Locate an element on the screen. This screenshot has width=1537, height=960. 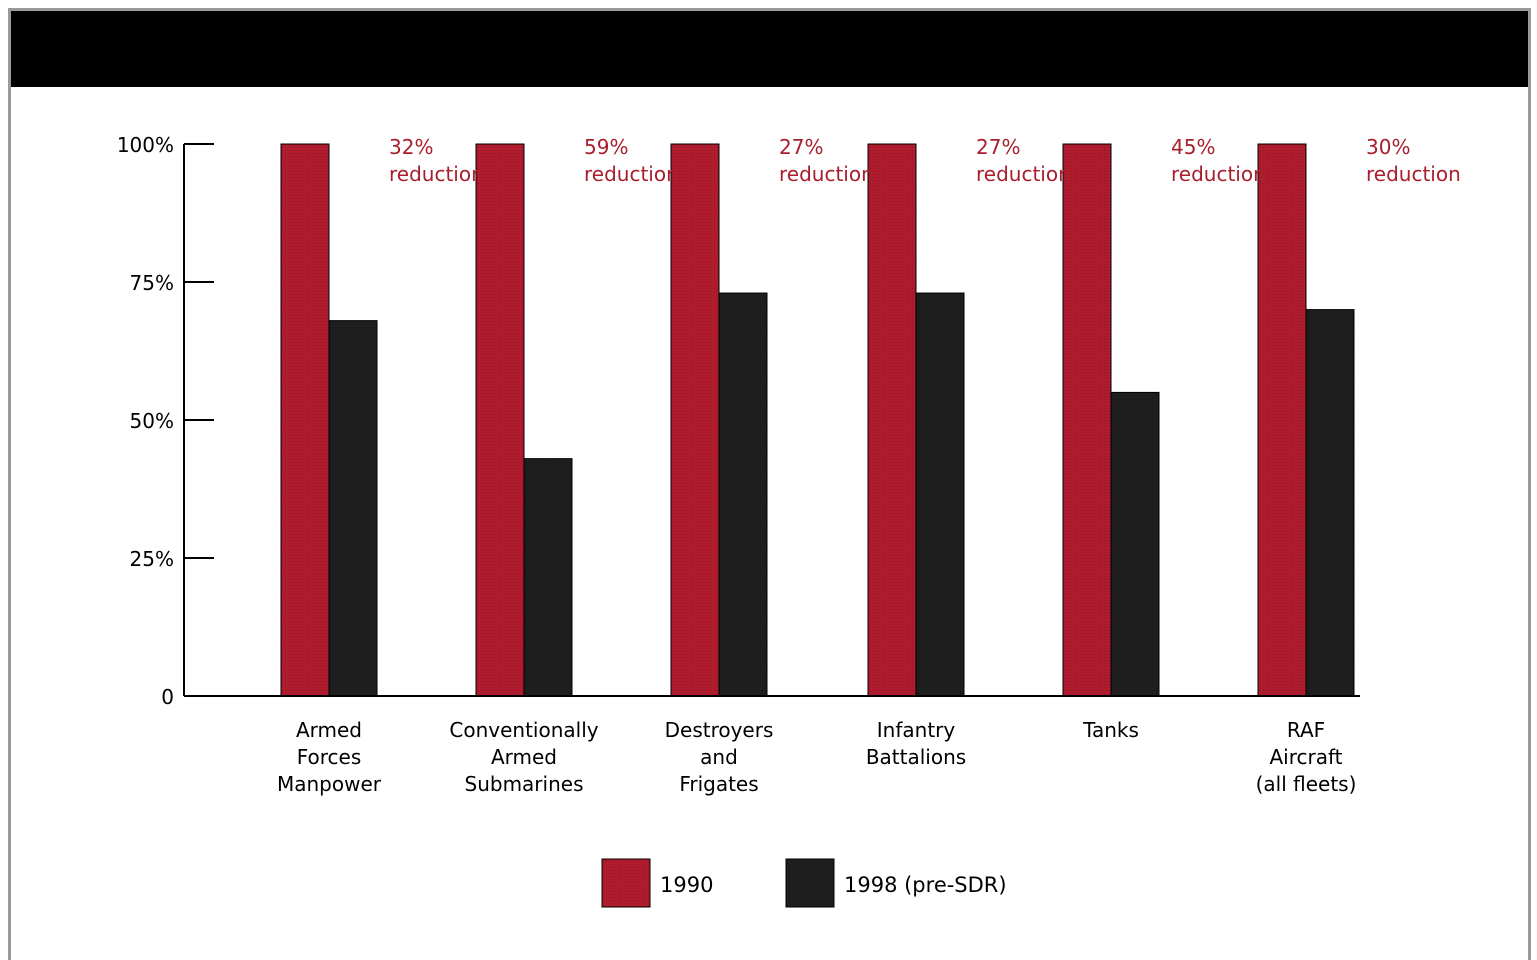
category-label-2-line-2: Frigates is located at coordinates (718, 784).